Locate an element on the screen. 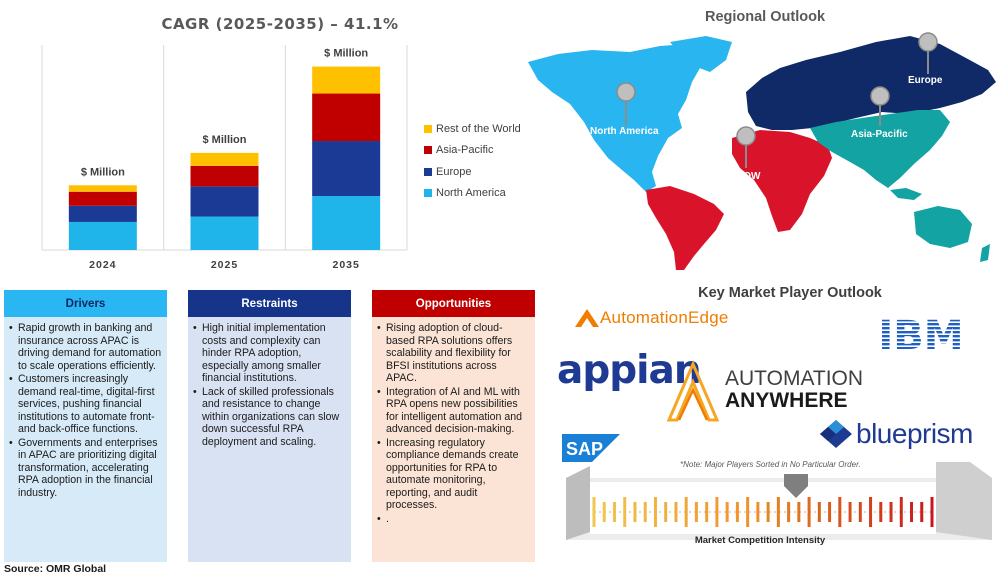  automationedge-mark-icon is located at coordinates (587, 318).